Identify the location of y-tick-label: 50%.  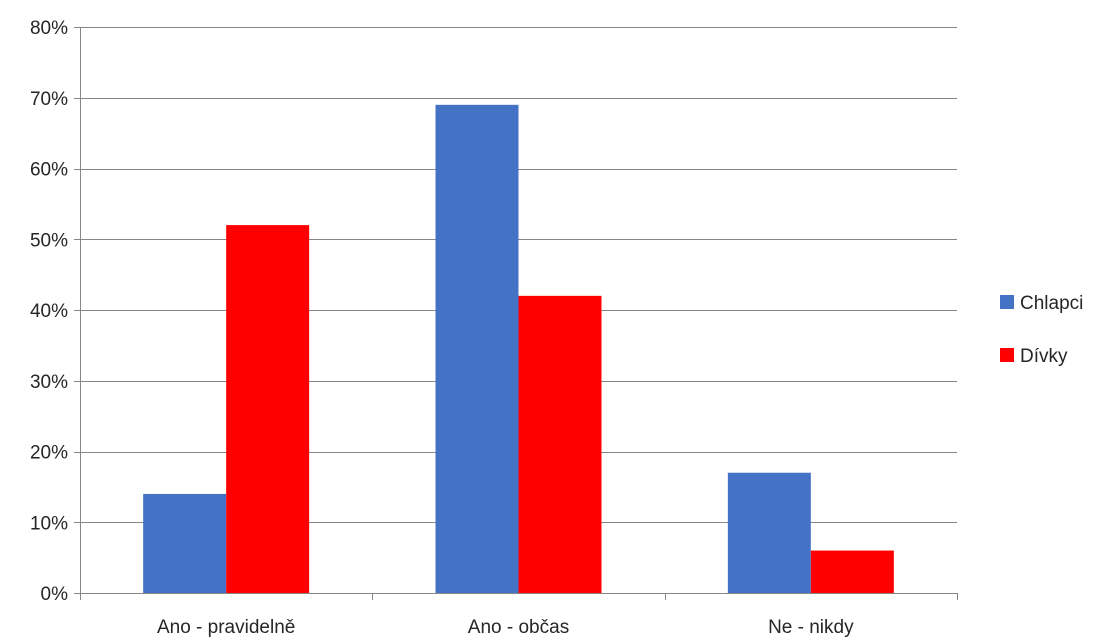
(49, 240).